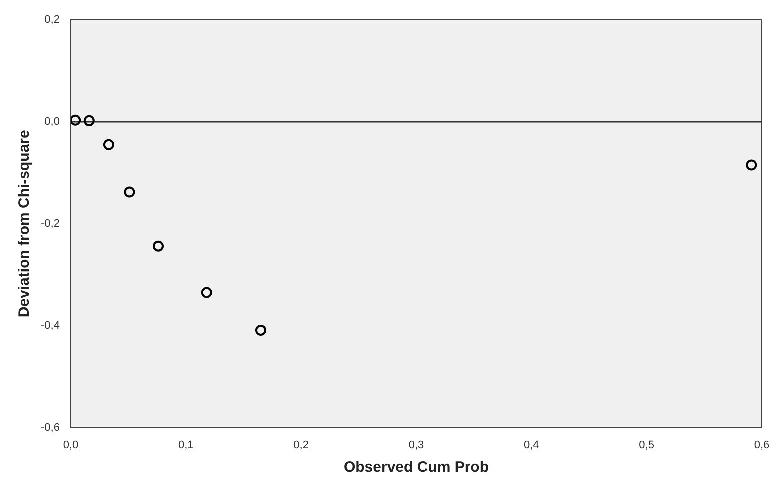  I want to click on y-tick-label: -0,4, so click(50, 326).